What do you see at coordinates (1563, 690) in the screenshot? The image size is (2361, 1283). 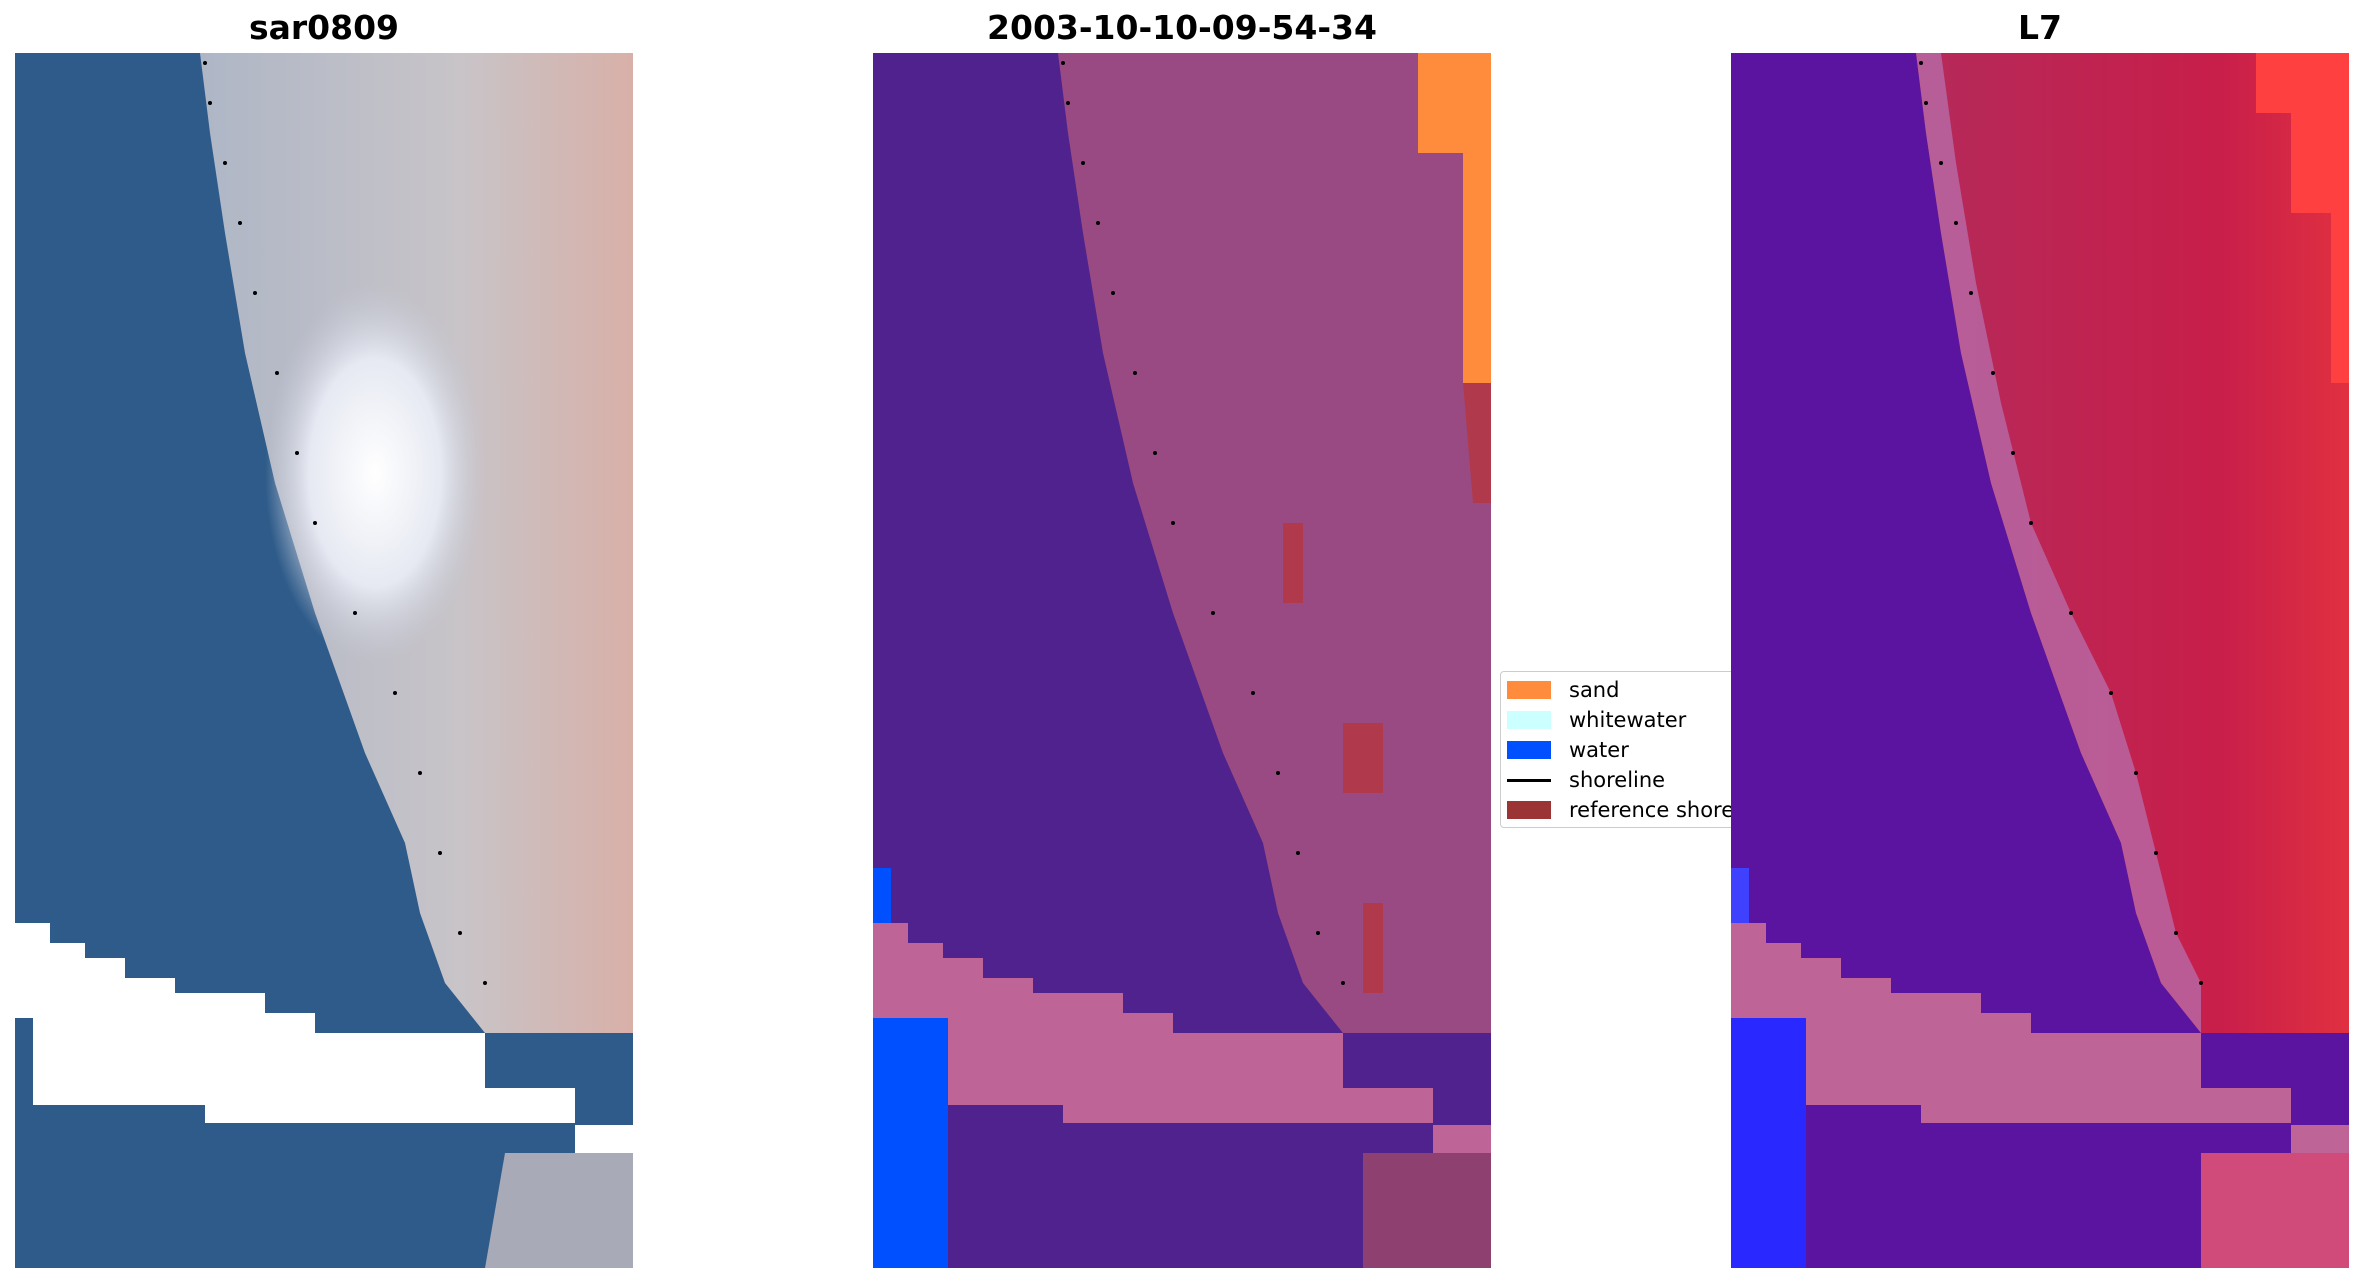 I see `legend-item-sand: sand` at bounding box center [1563, 690].